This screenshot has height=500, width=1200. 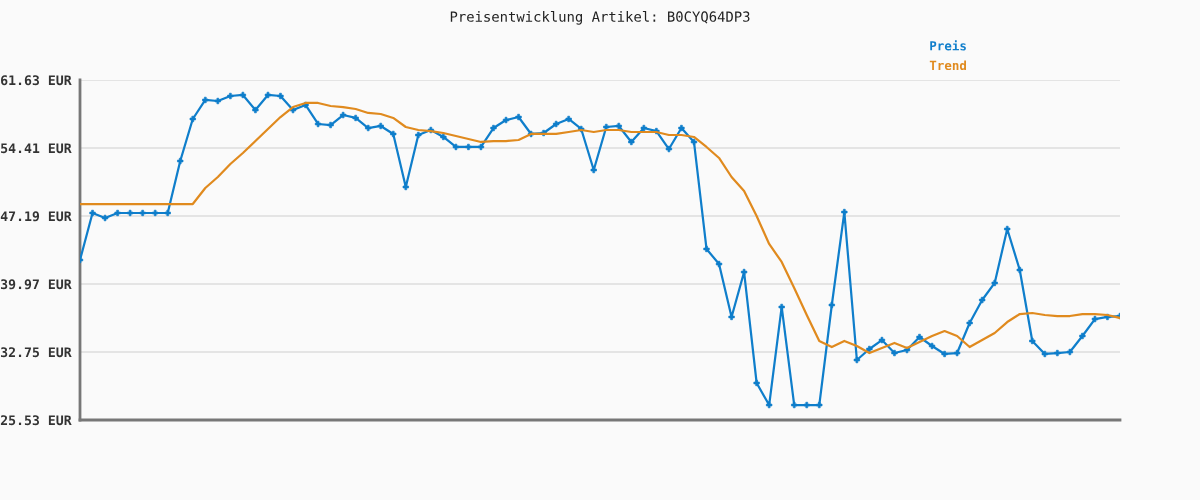 I want to click on y-tick-label: 25.53 EUR, so click(x=36, y=420).